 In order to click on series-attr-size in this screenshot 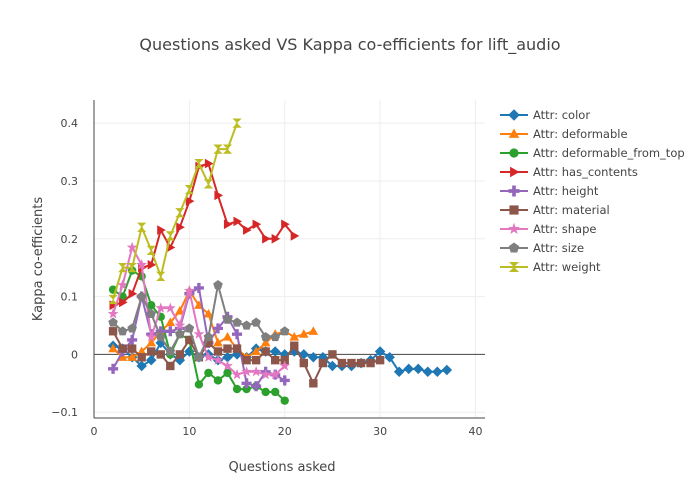, I will do `click(199, 320)`.